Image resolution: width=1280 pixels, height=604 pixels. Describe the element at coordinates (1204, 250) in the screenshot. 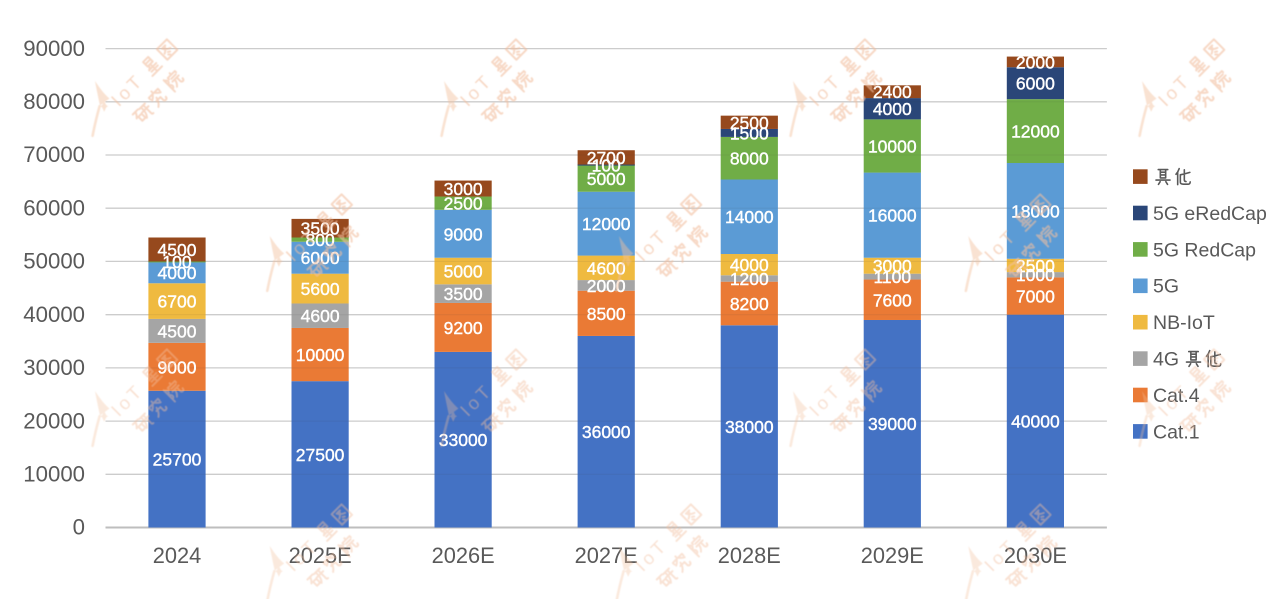

I see `svg-text: 5G RedCap` at that location.